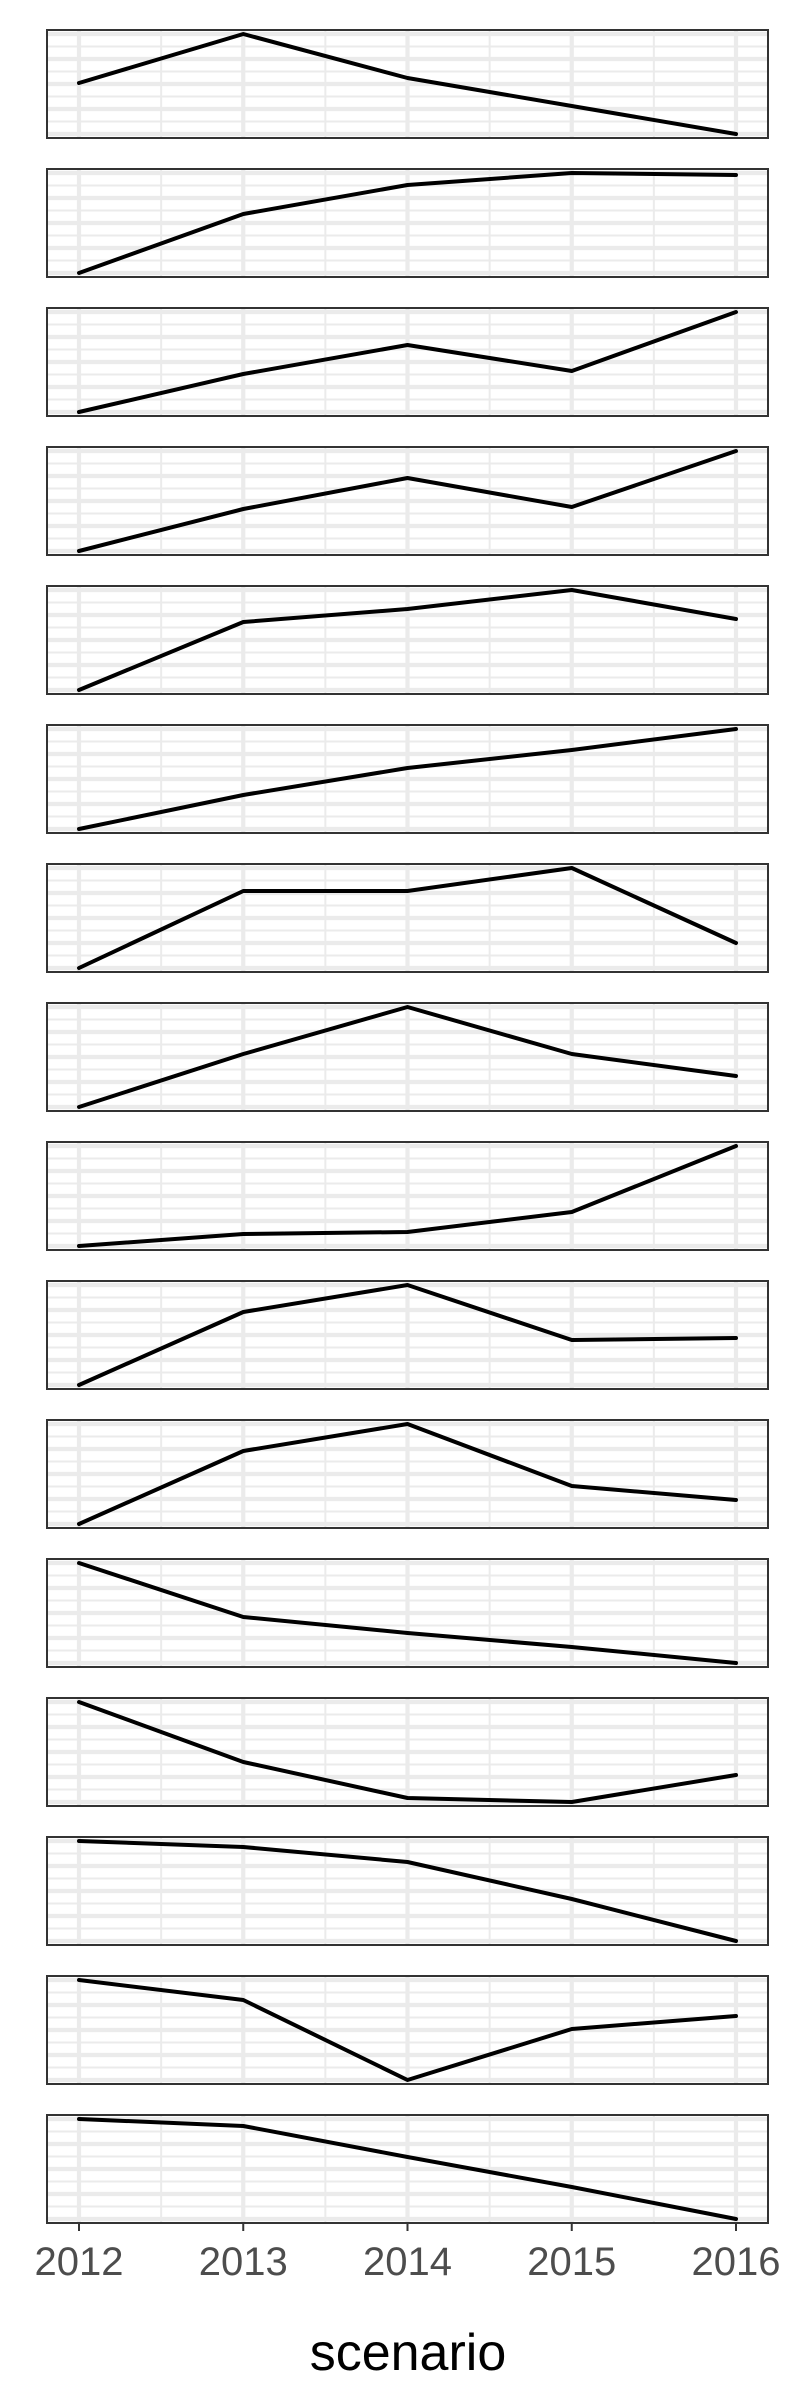  Describe the element at coordinates (79, 2262) in the screenshot. I see `x-tick-label: 2012` at that location.